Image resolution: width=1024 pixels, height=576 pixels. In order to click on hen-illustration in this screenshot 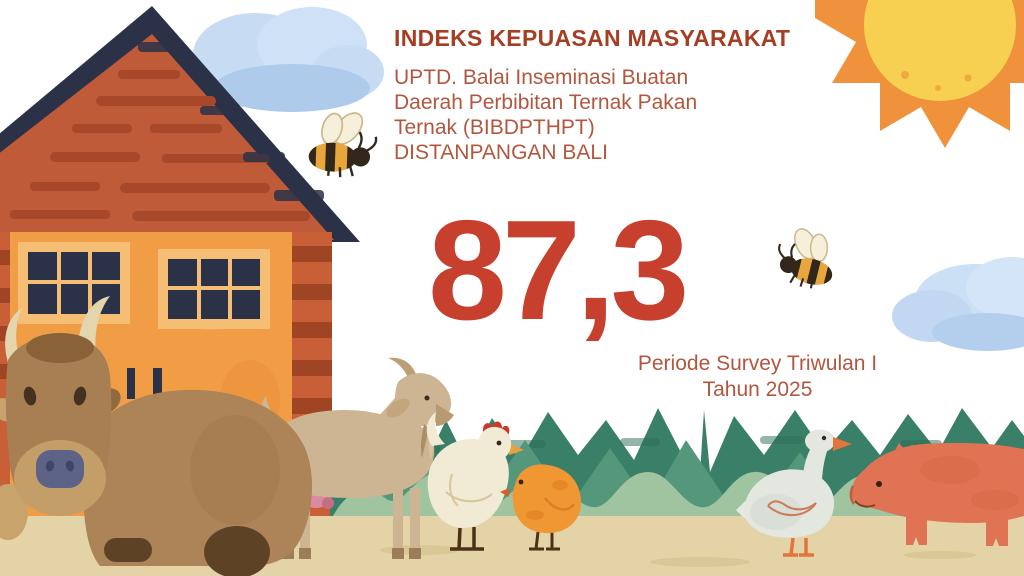, I will do `click(475, 481)`.